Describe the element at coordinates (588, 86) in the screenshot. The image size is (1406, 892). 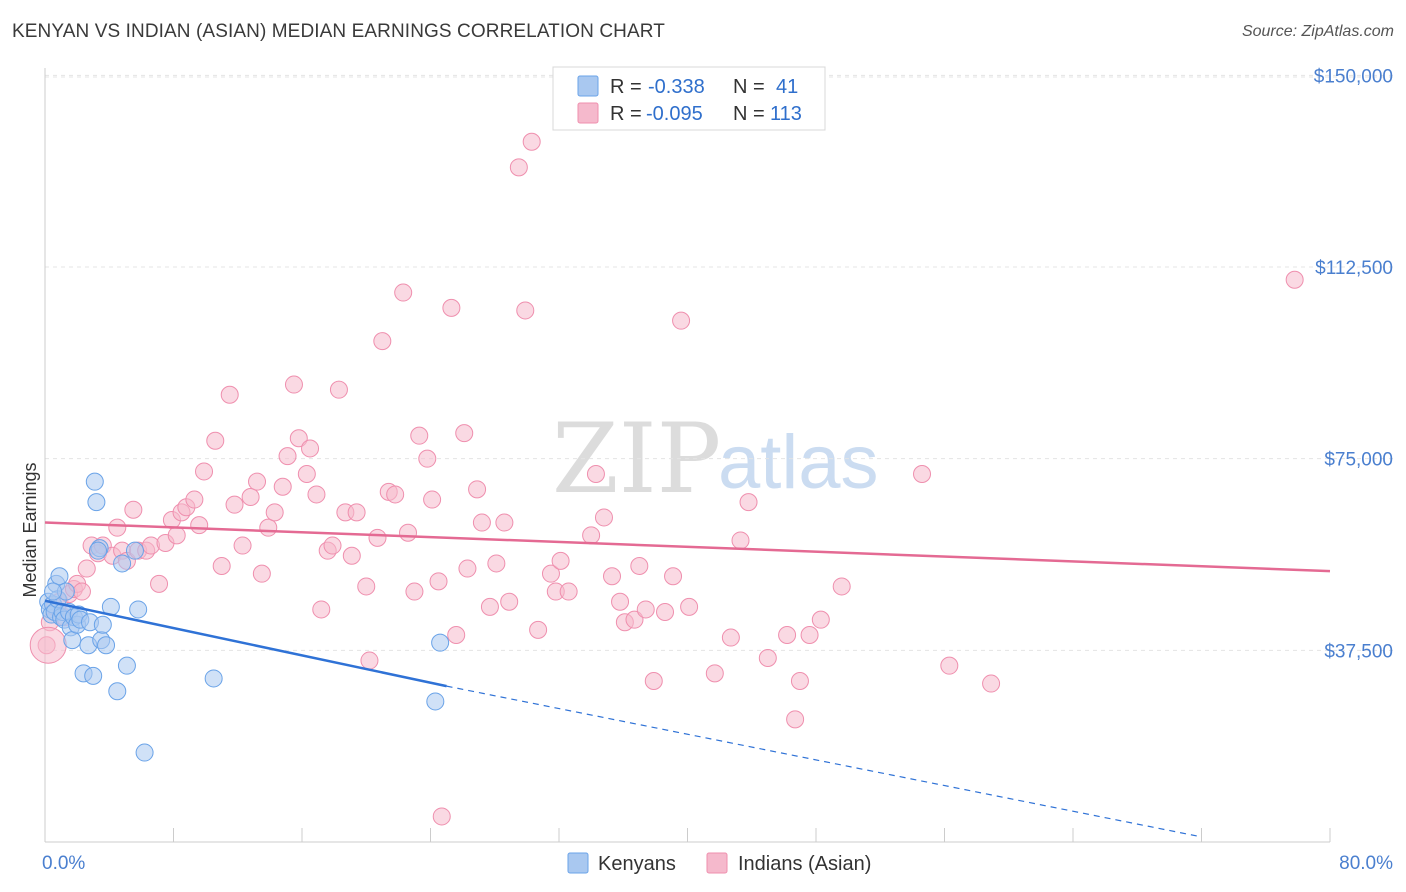
I see `legend-swatch-kenyans` at that location.